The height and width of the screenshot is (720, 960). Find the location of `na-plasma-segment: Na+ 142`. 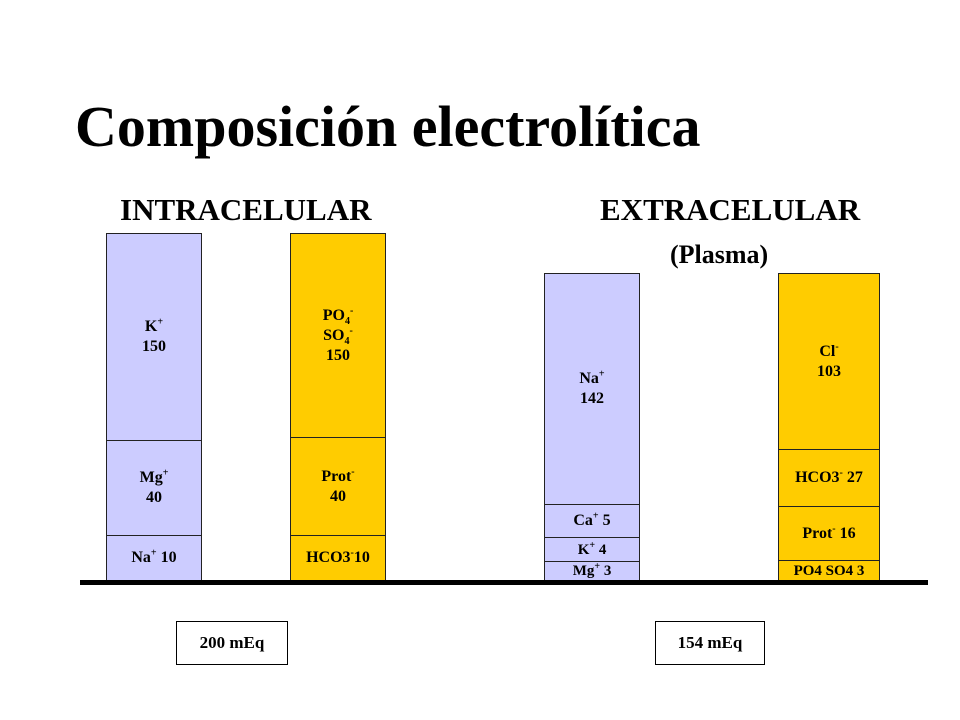

na-plasma-segment: Na+ 142 is located at coordinates (592, 389).